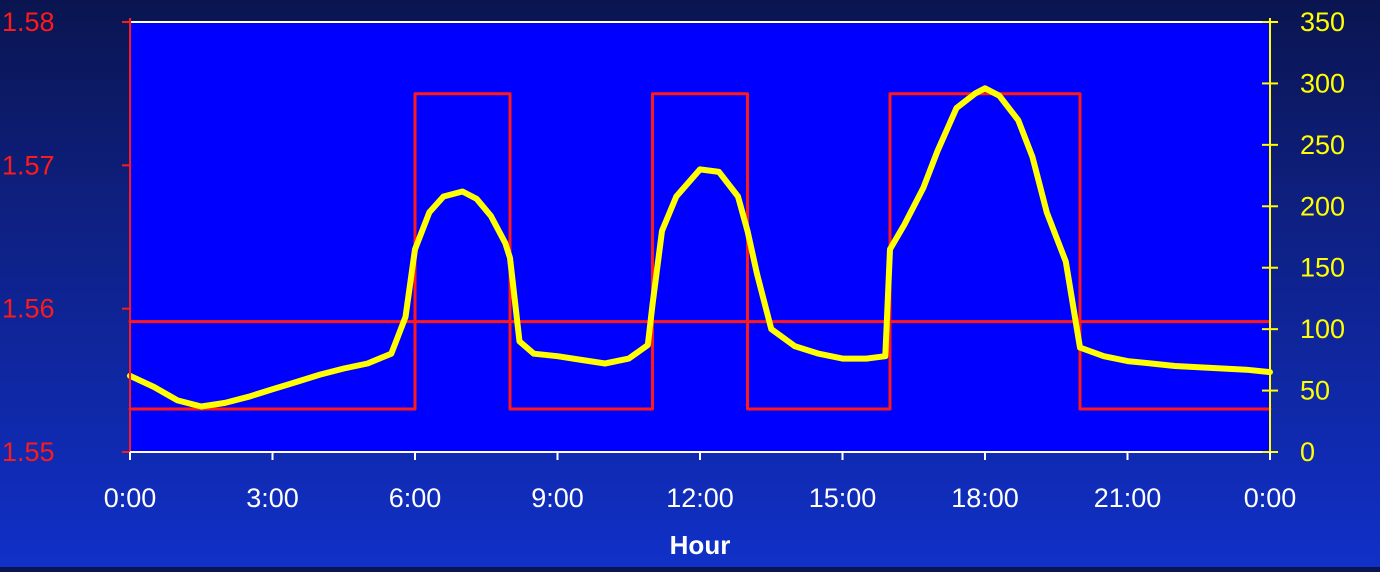 The image size is (1380, 572). Describe the element at coordinates (28, 452) in the screenshot. I see `left-y-tick-label: 1.55` at that location.